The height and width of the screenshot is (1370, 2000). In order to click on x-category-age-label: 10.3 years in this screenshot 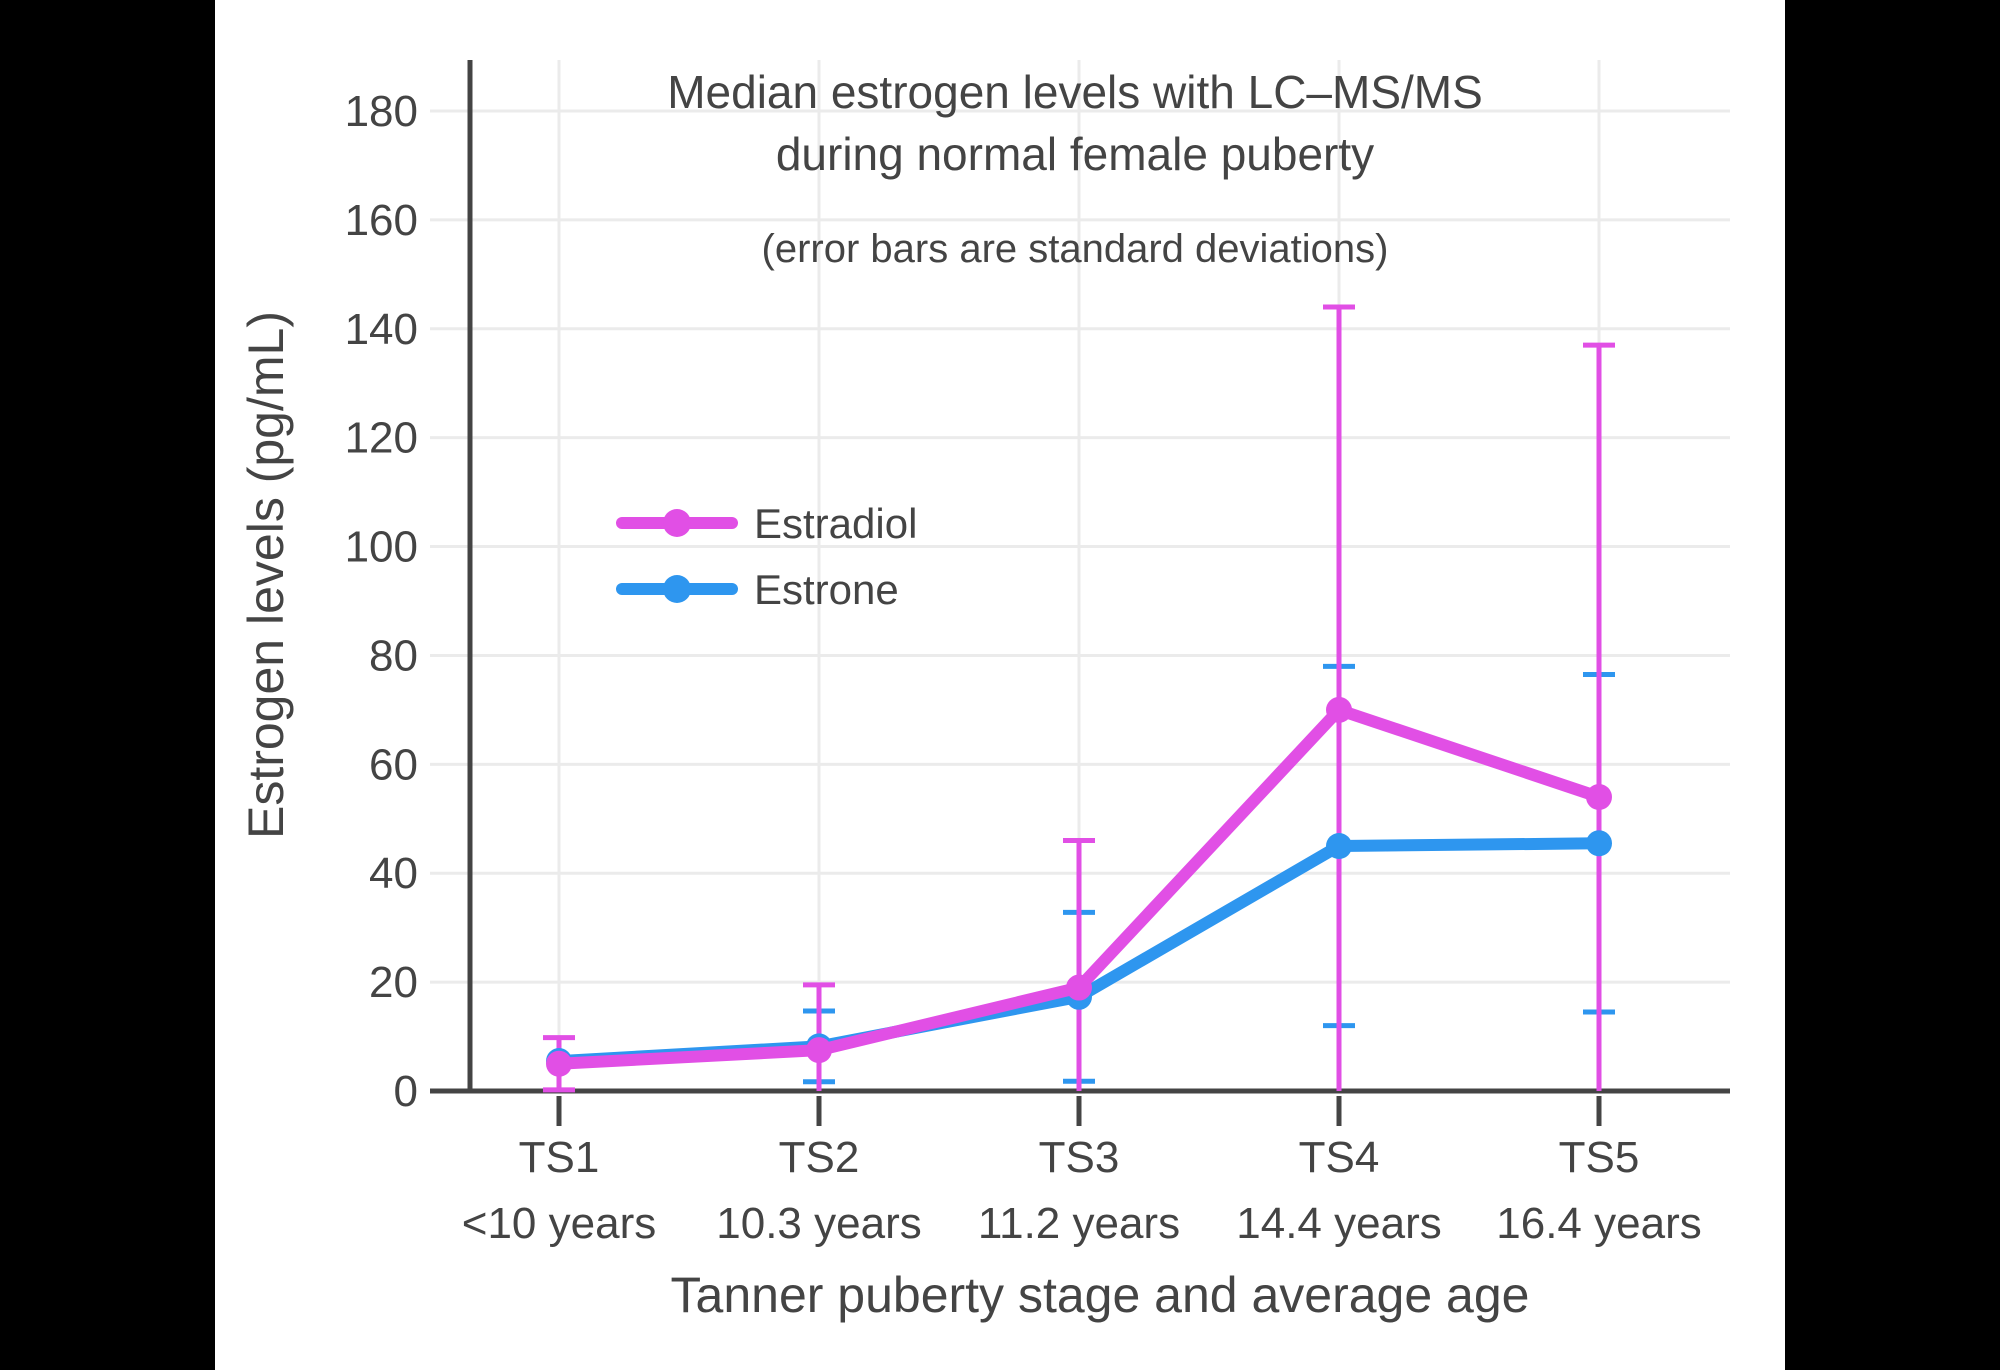, I will do `click(818, 1223)`.